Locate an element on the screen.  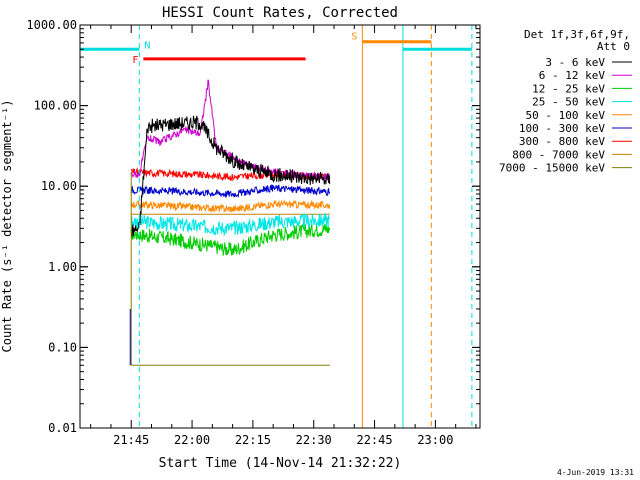
x-tick-label: 22:00 is located at coordinates (192, 440).